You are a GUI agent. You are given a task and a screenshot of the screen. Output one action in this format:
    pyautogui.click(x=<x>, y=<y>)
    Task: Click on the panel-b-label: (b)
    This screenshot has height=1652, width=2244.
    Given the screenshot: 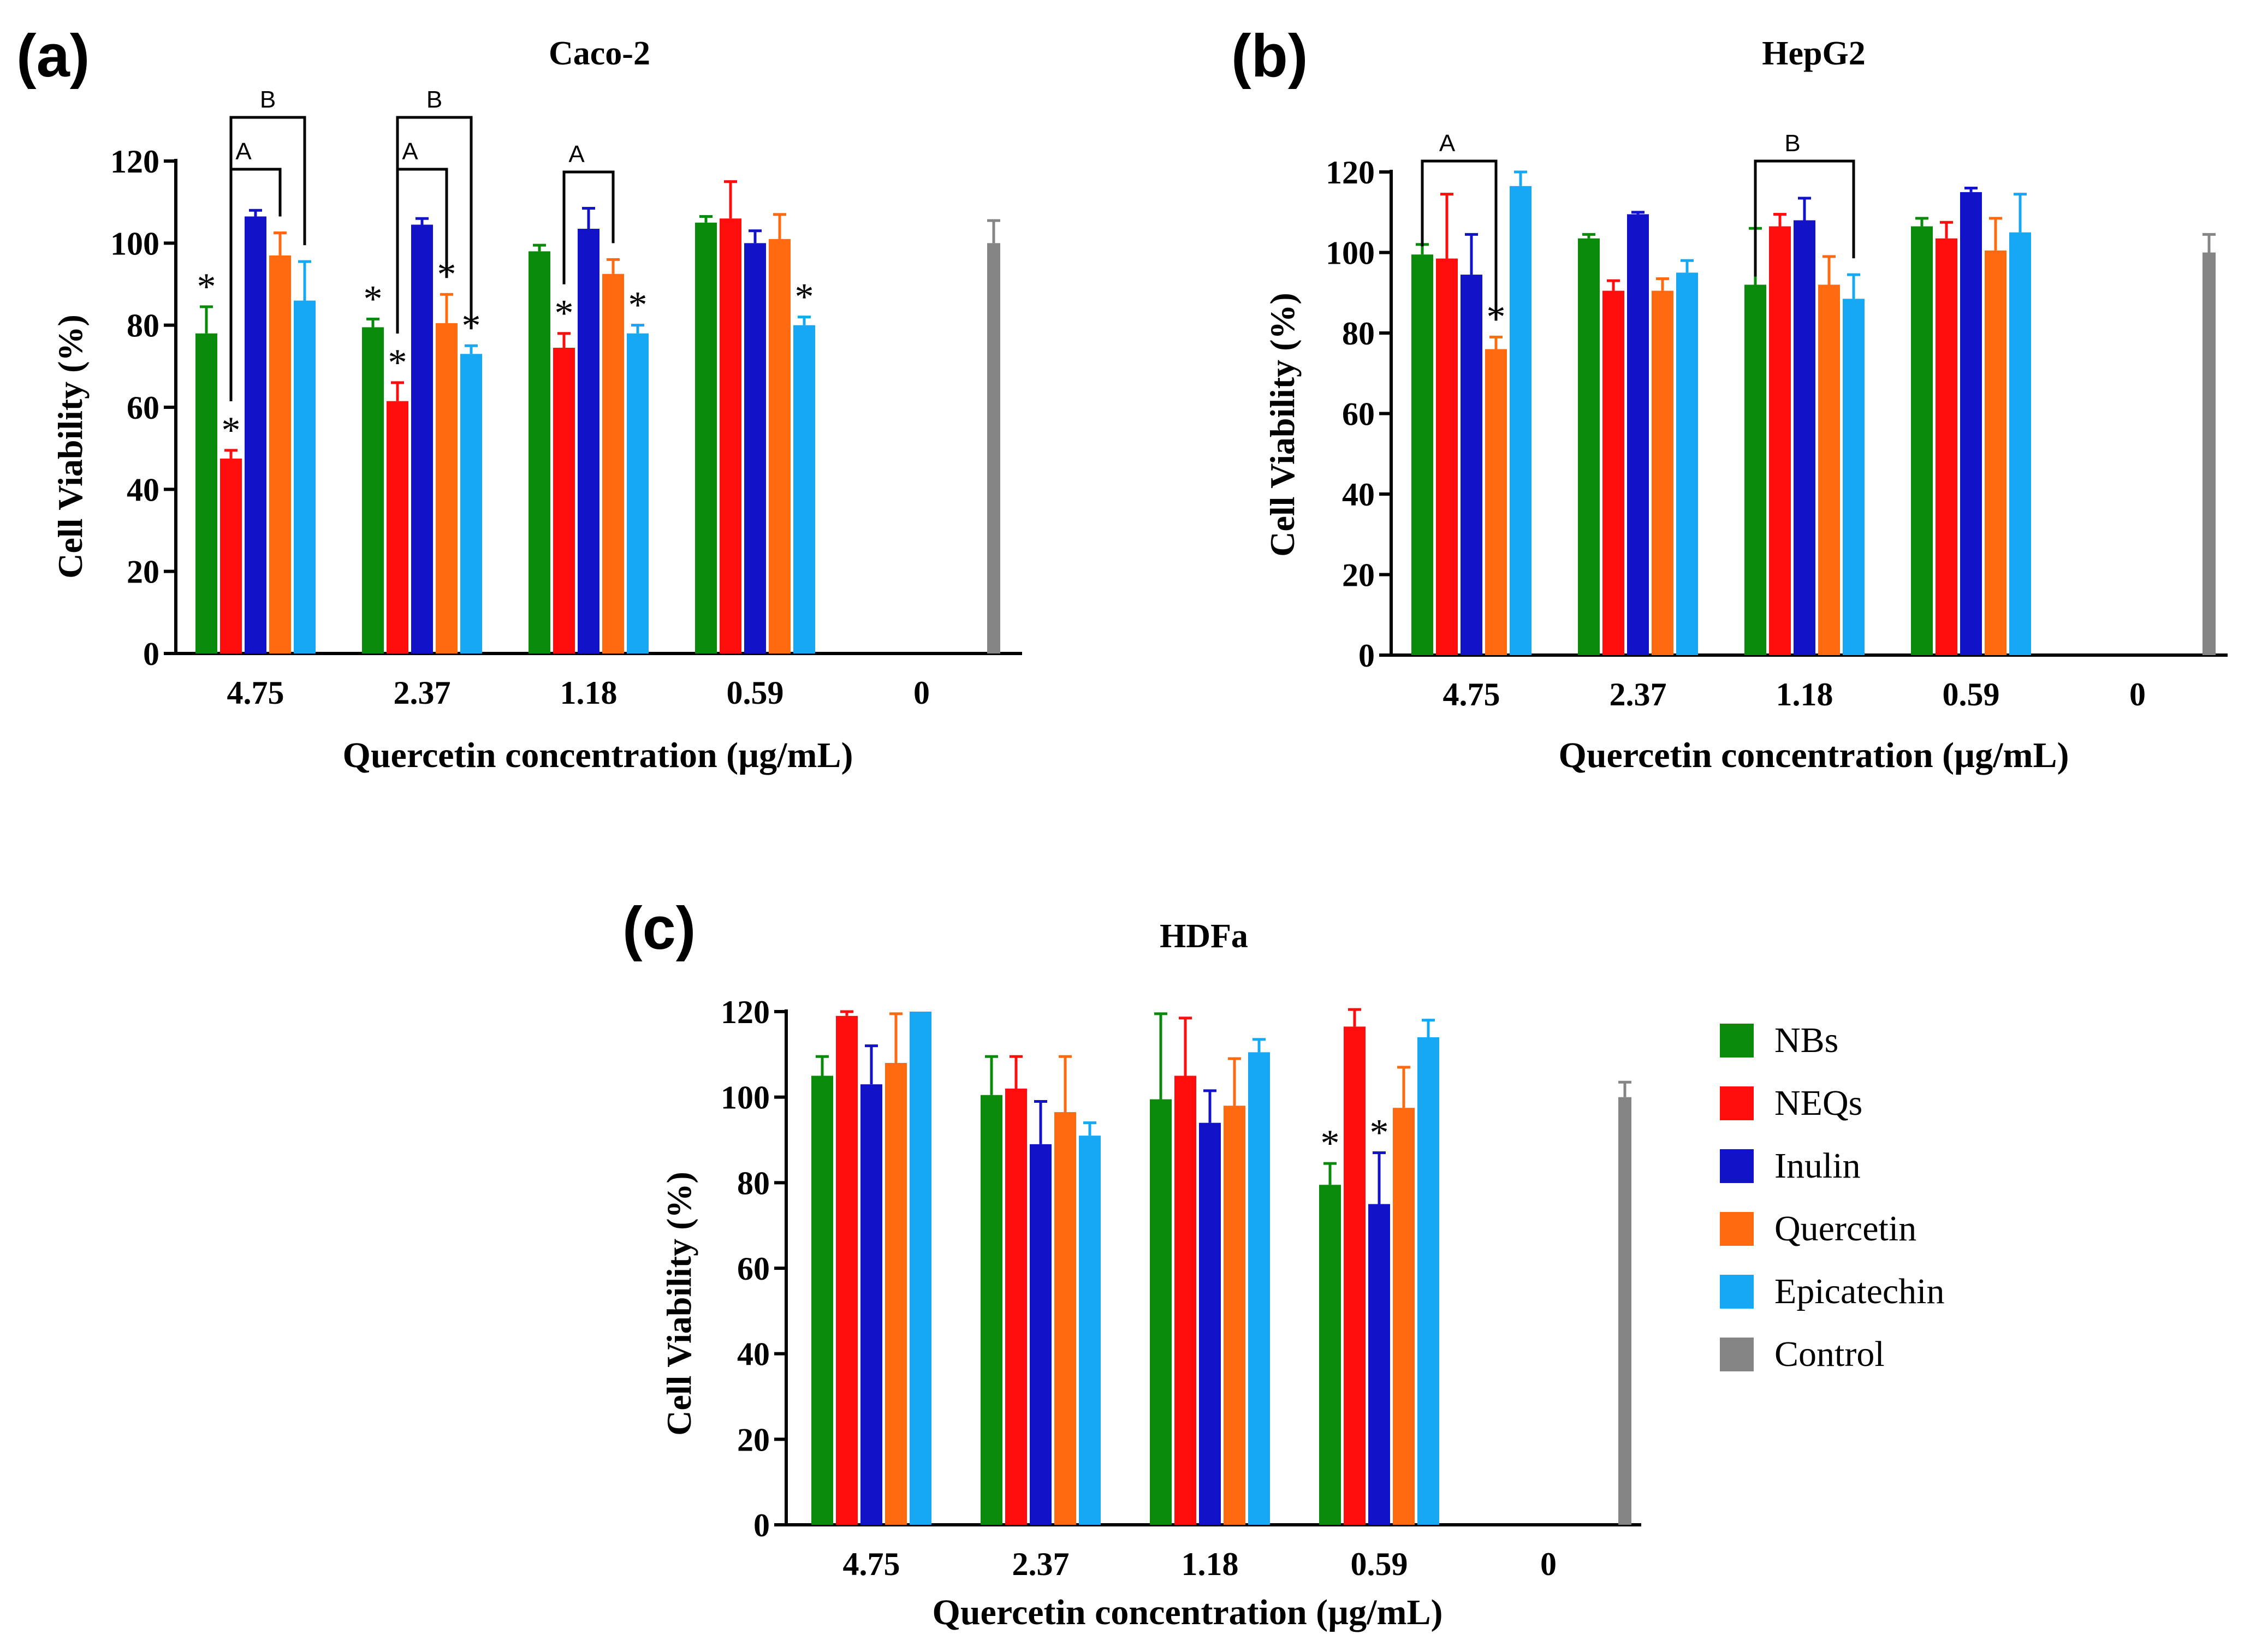 What is the action you would take?
    pyautogui.click(x=1269, y=56)
    